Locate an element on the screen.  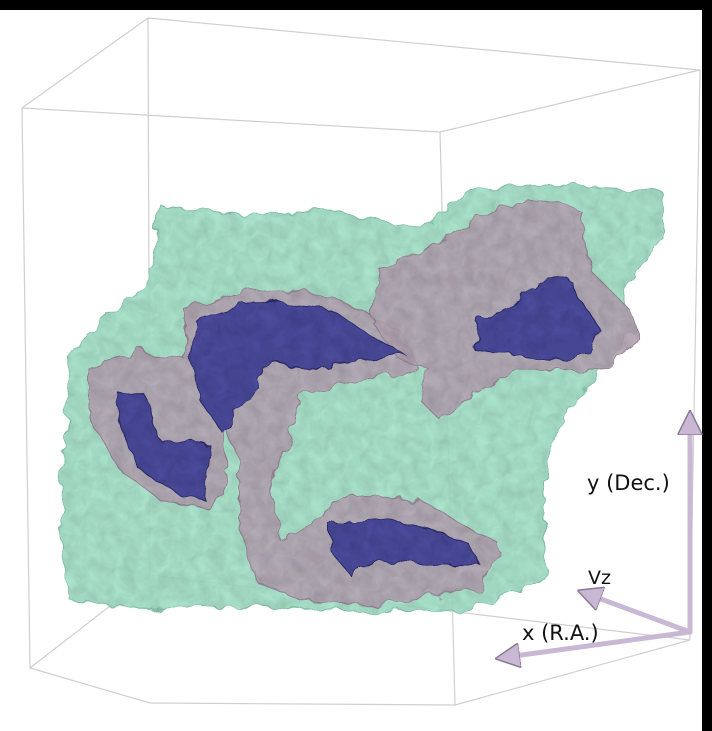
x-arrow is located at coordinates (596, 643).